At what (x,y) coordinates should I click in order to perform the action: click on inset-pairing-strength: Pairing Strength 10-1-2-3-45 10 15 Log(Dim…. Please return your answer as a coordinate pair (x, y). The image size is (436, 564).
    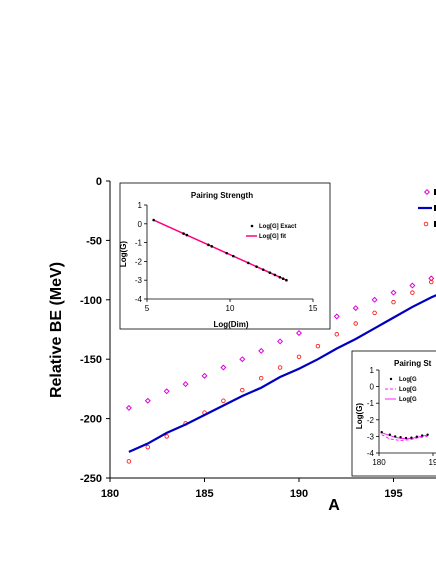
    Looking at the image, I should click on (225, 256).